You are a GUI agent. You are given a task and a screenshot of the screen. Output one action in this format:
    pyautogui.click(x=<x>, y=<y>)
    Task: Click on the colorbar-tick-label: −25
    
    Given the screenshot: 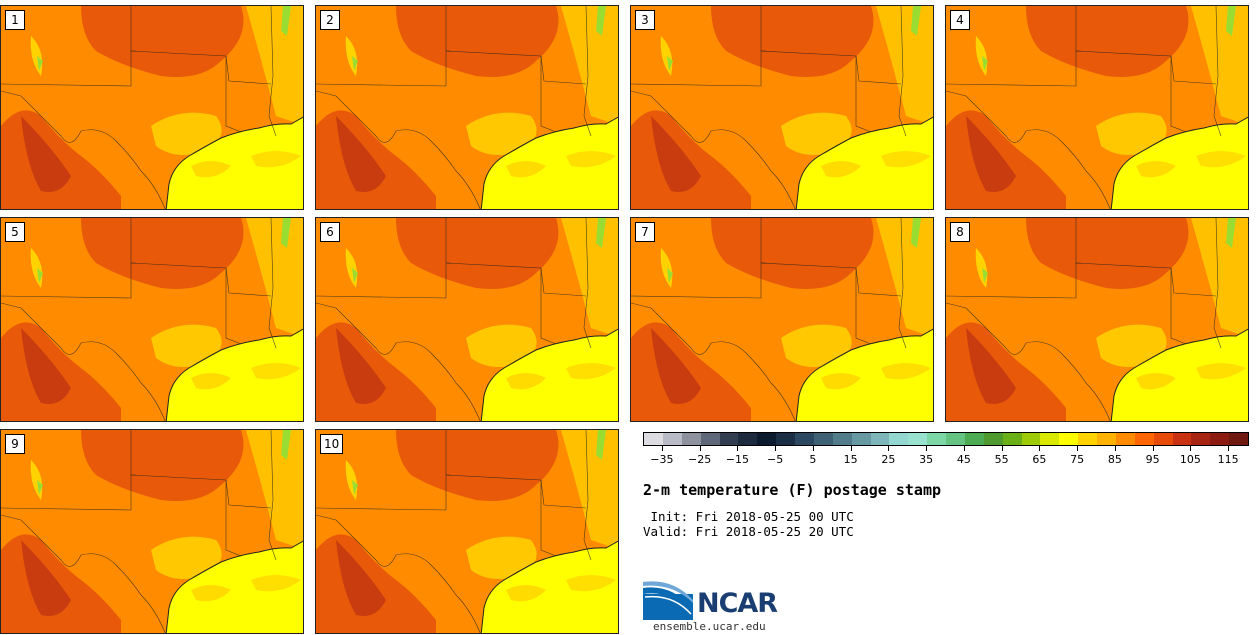 What is the action you would take?
    pyautogui.click(x=700, y=459)
    